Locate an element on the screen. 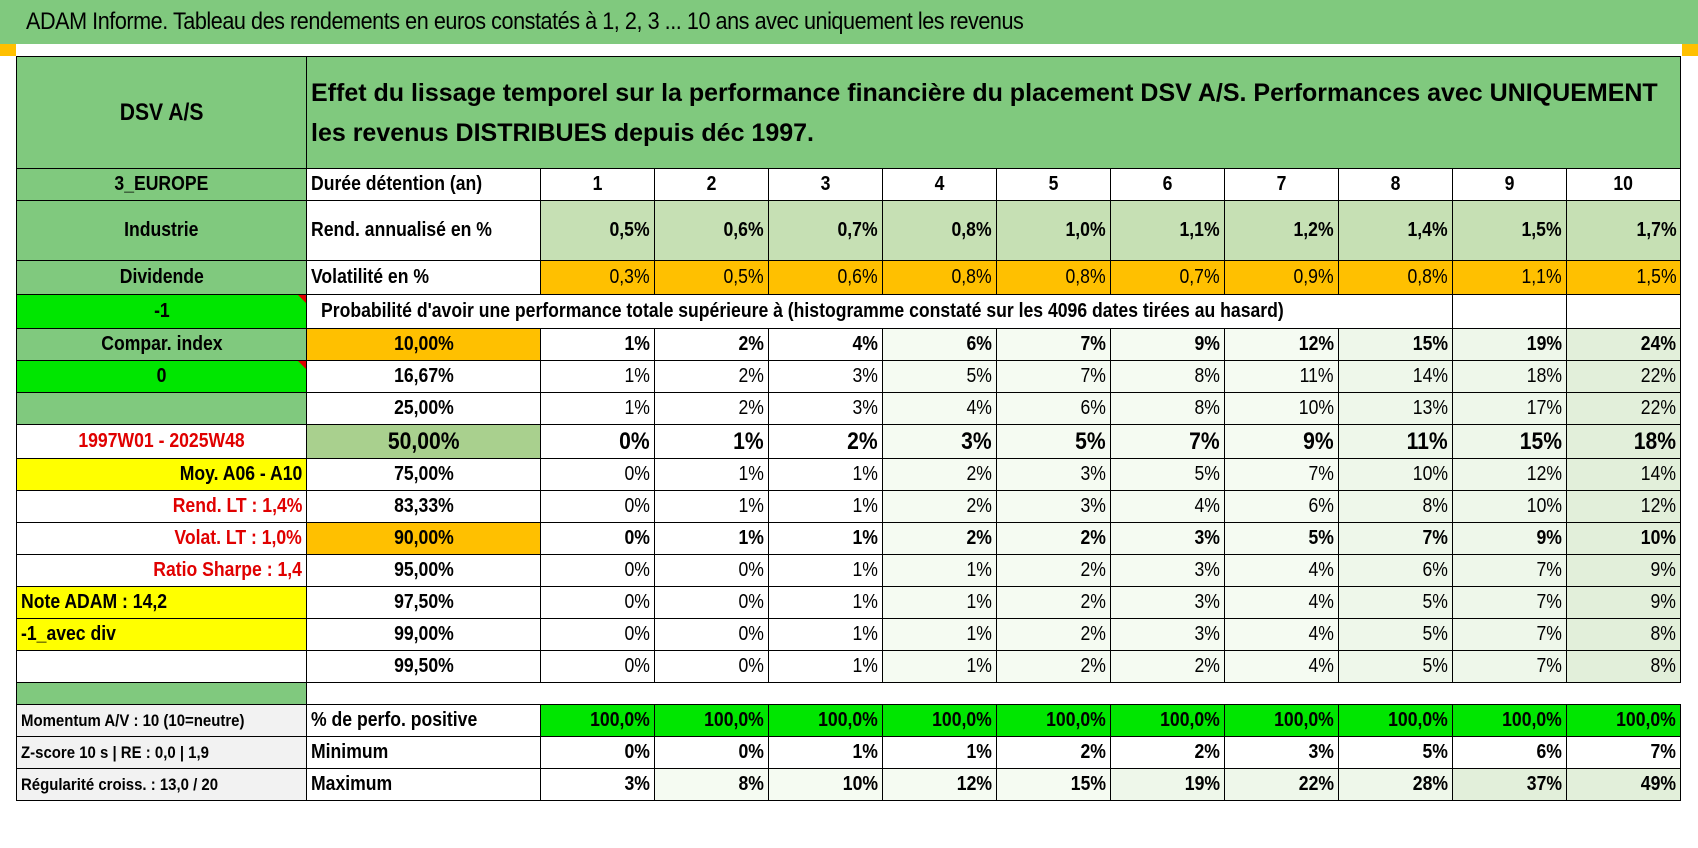 The image size is (1698, 848). probability-threshold: 99,00% is located at coordinates (423, 634).